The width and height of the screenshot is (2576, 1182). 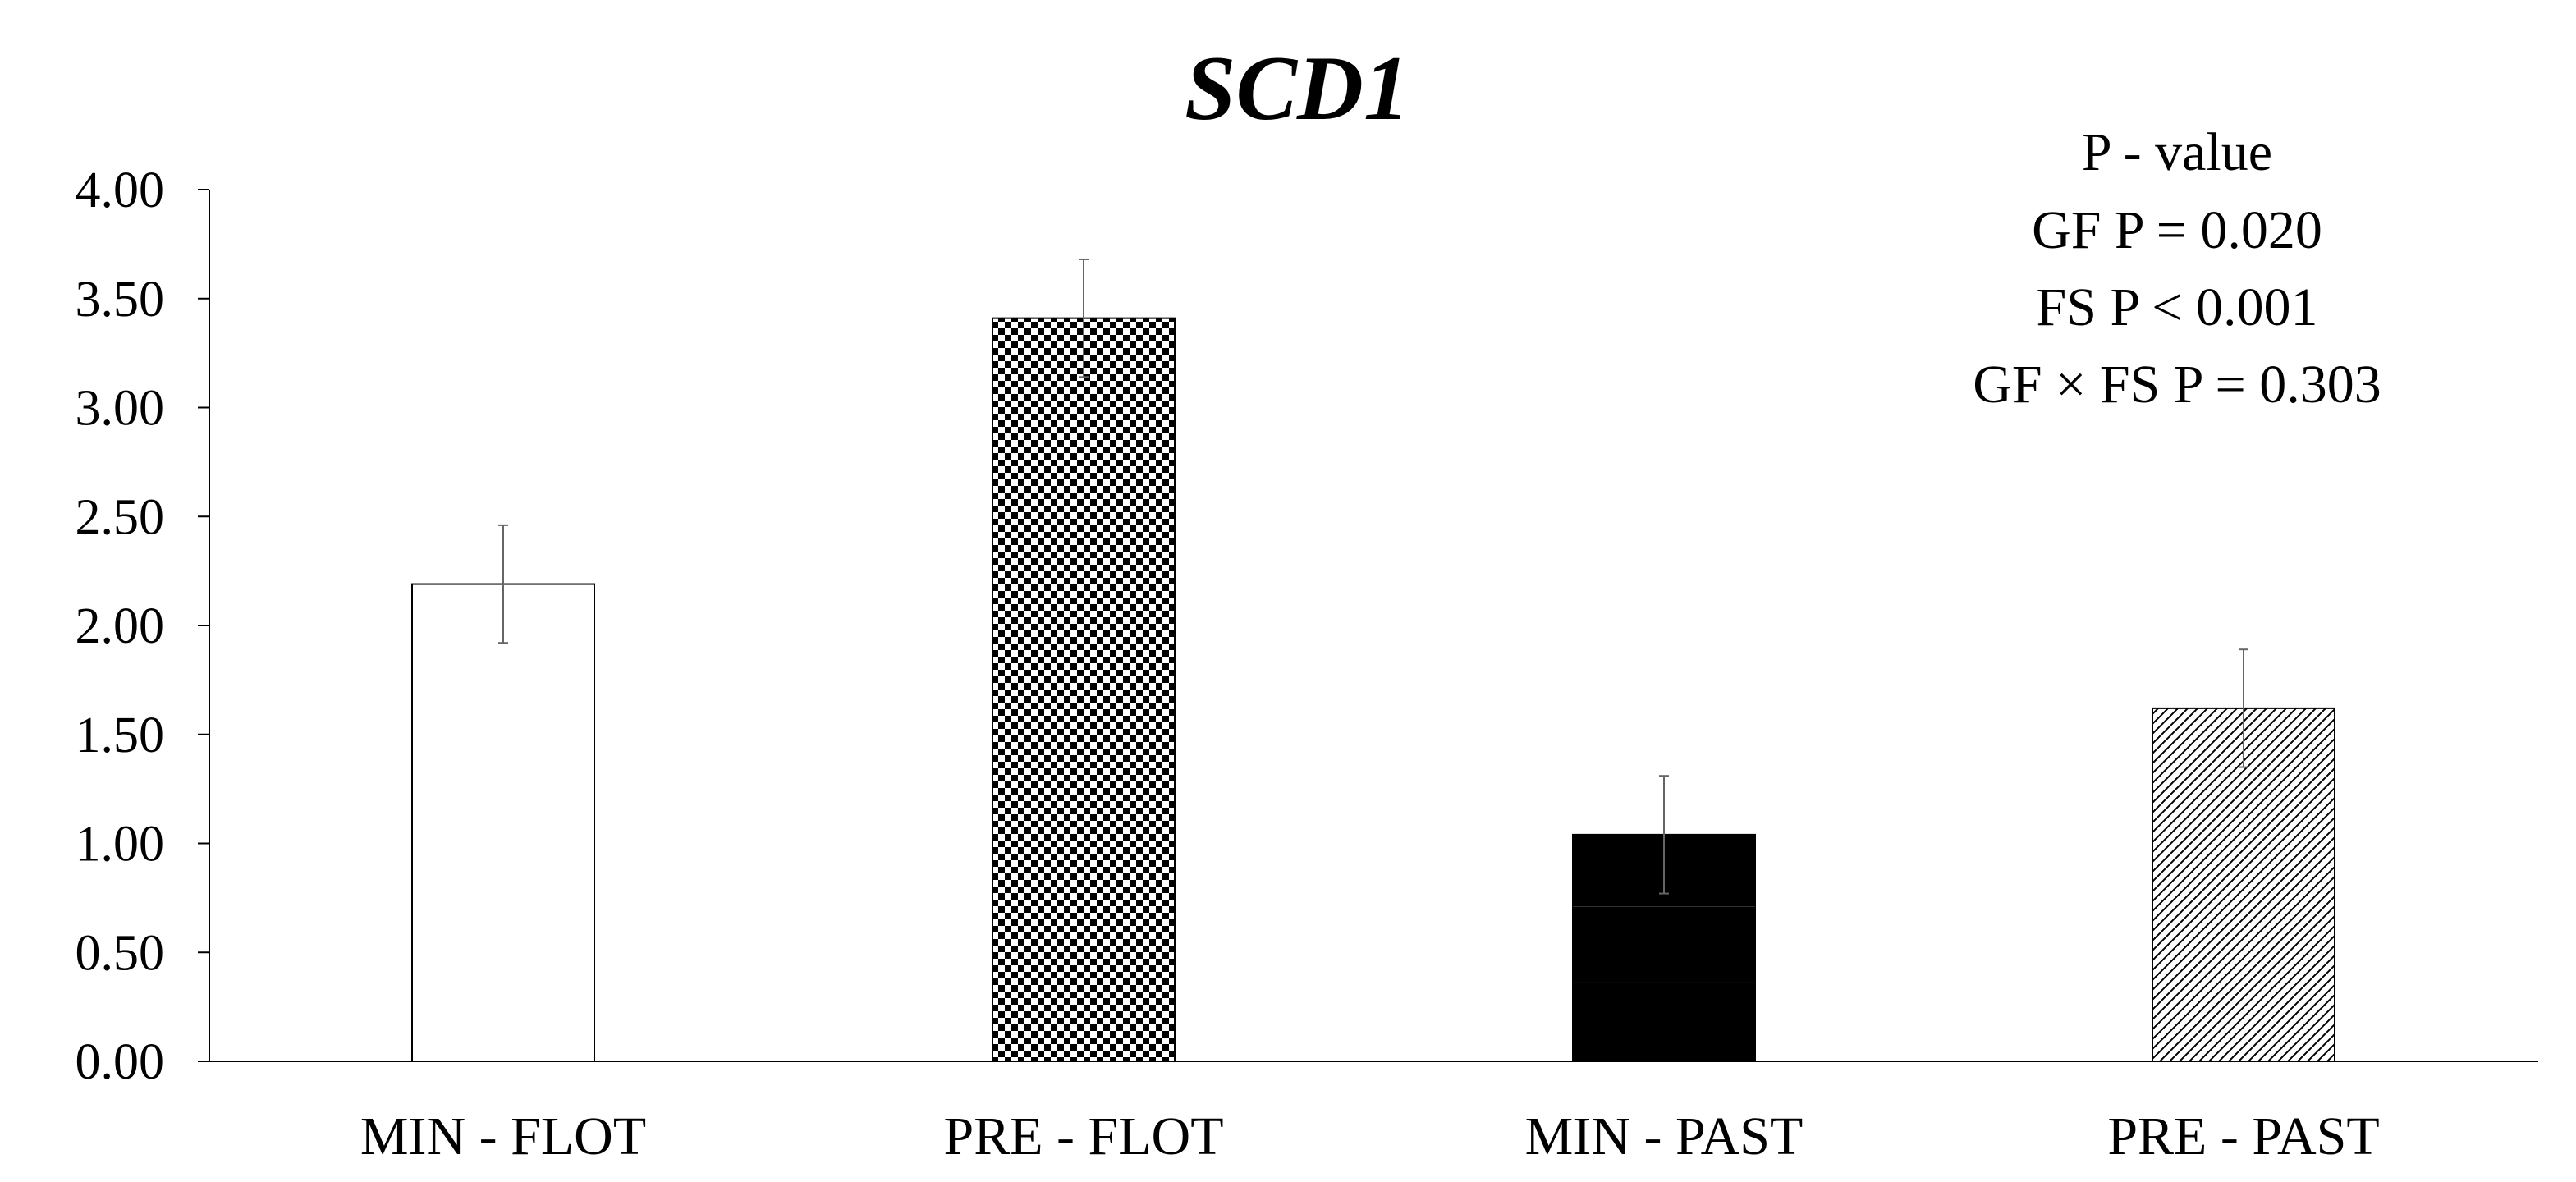 I want to click on annotation-line-3: FS P < 0.001, so click(x=2178, y=307).